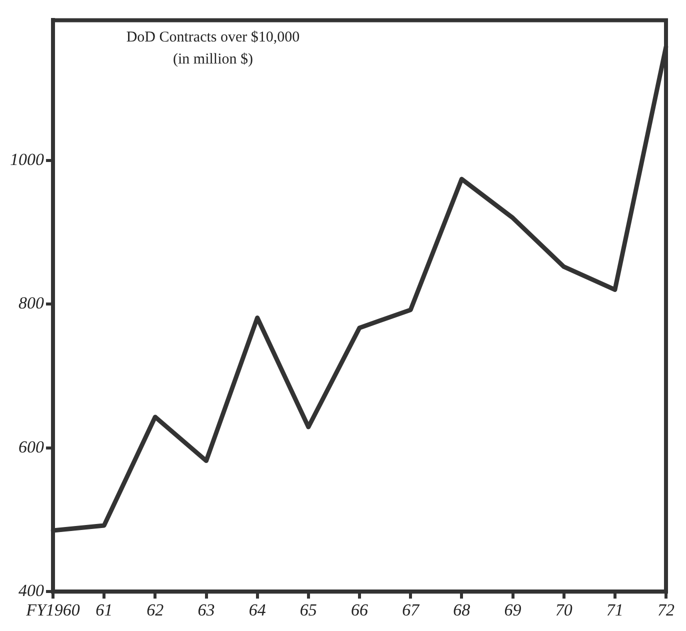  What do you see at coordinates (411, 610) in the screenshot?
I see `x-tick-label: 67` at bounding box center [411, 610].